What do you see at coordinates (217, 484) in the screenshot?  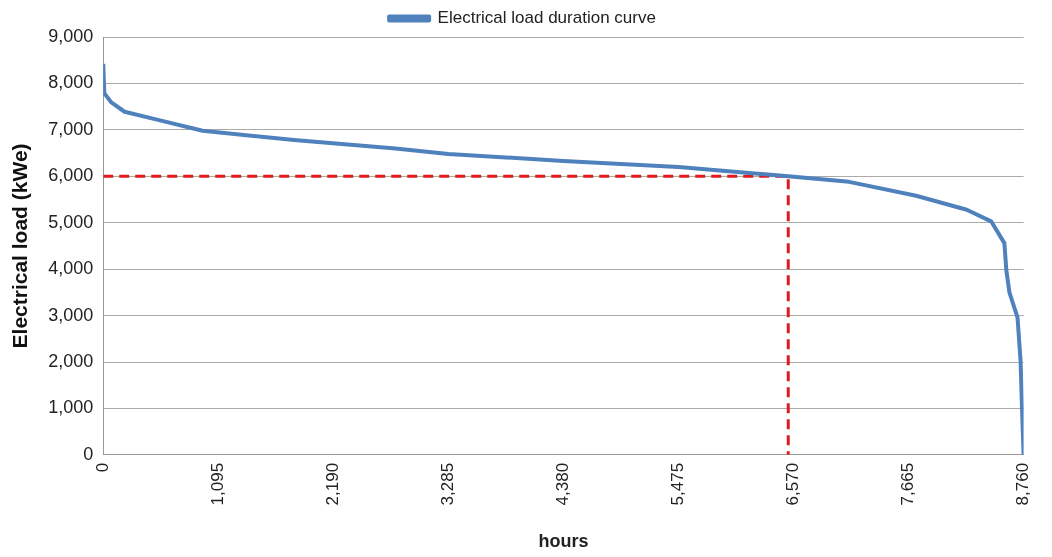 I see `x-tick-label: 1,095` at bounding box center [217, 484].